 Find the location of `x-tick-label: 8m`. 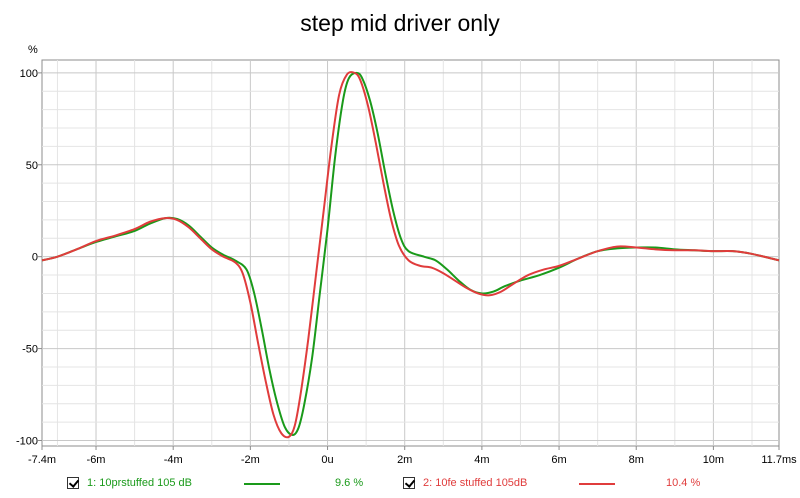

x-tick-label: 8m is located at coordinates (636, 460).